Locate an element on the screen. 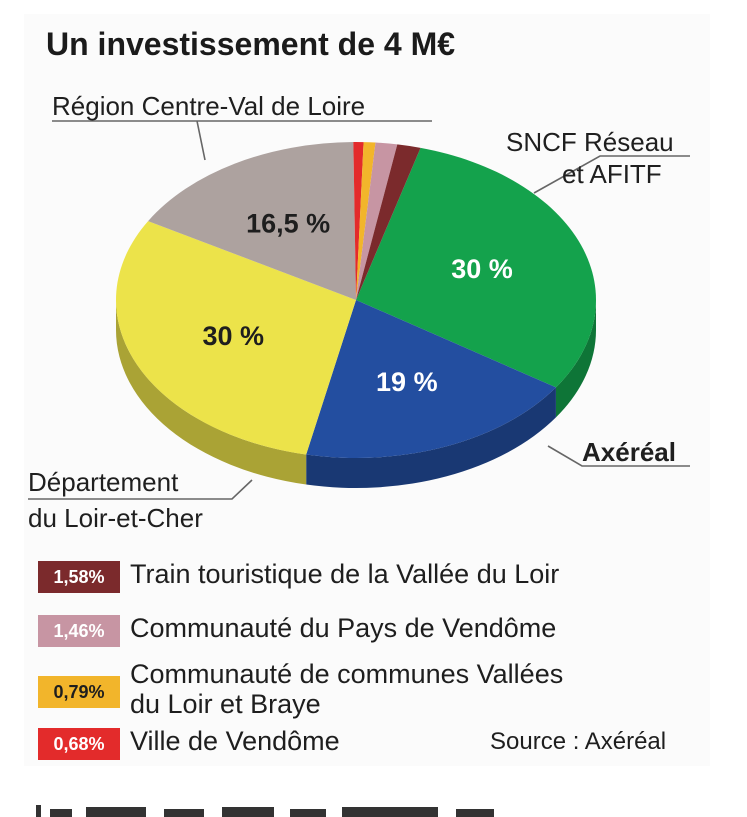 The height and width of the screenshot is (817, 747). pie-slice-axereal is located at coordinates (235, 338).